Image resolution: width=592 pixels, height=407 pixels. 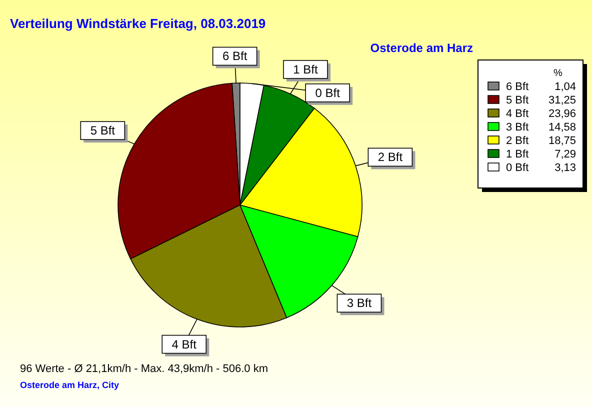 I want to click on legend-label: 1 Bft, so click(x=517, y=154).